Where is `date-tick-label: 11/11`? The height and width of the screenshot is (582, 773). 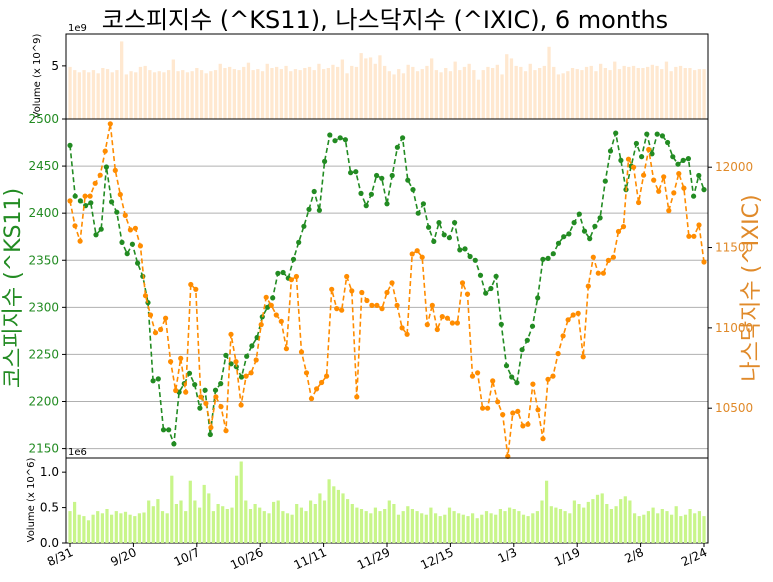 date-tick-label: 11/11 is located at coordinates (310, 558).